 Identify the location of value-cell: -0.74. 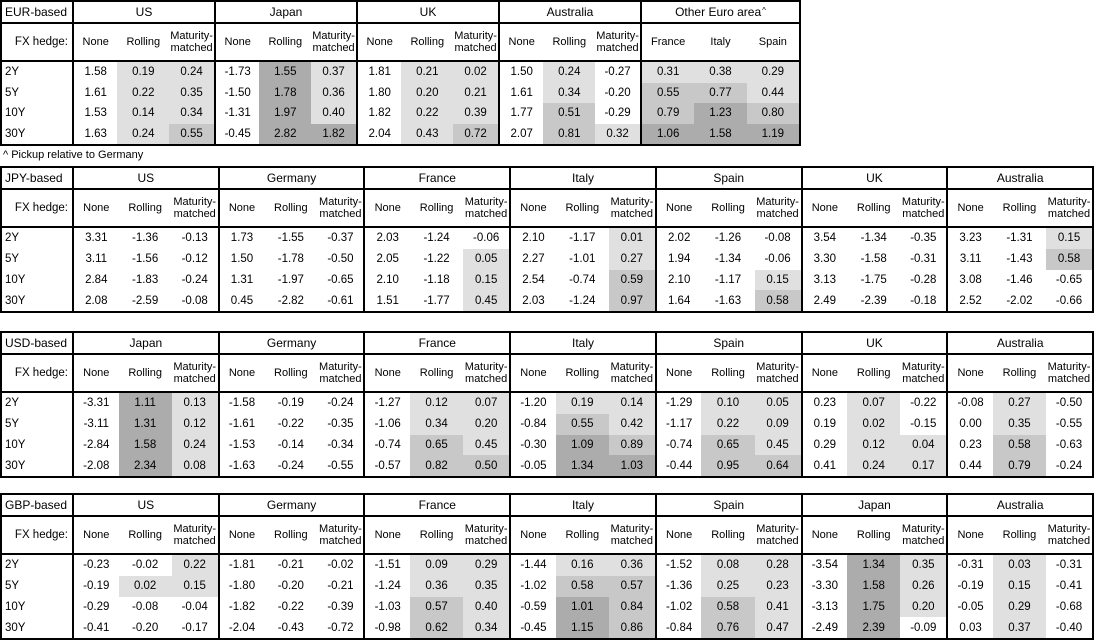
(387, 444).